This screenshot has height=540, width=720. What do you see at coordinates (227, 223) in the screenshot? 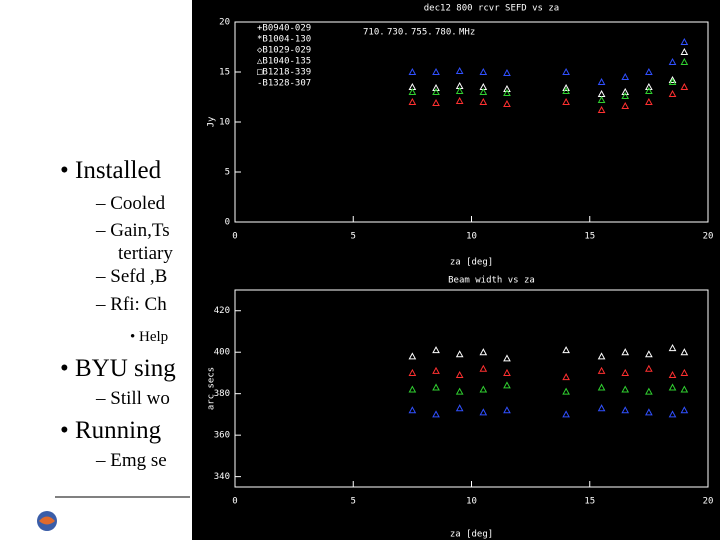
I see `y-tick-label: 0` at bounding box center [227, 223].